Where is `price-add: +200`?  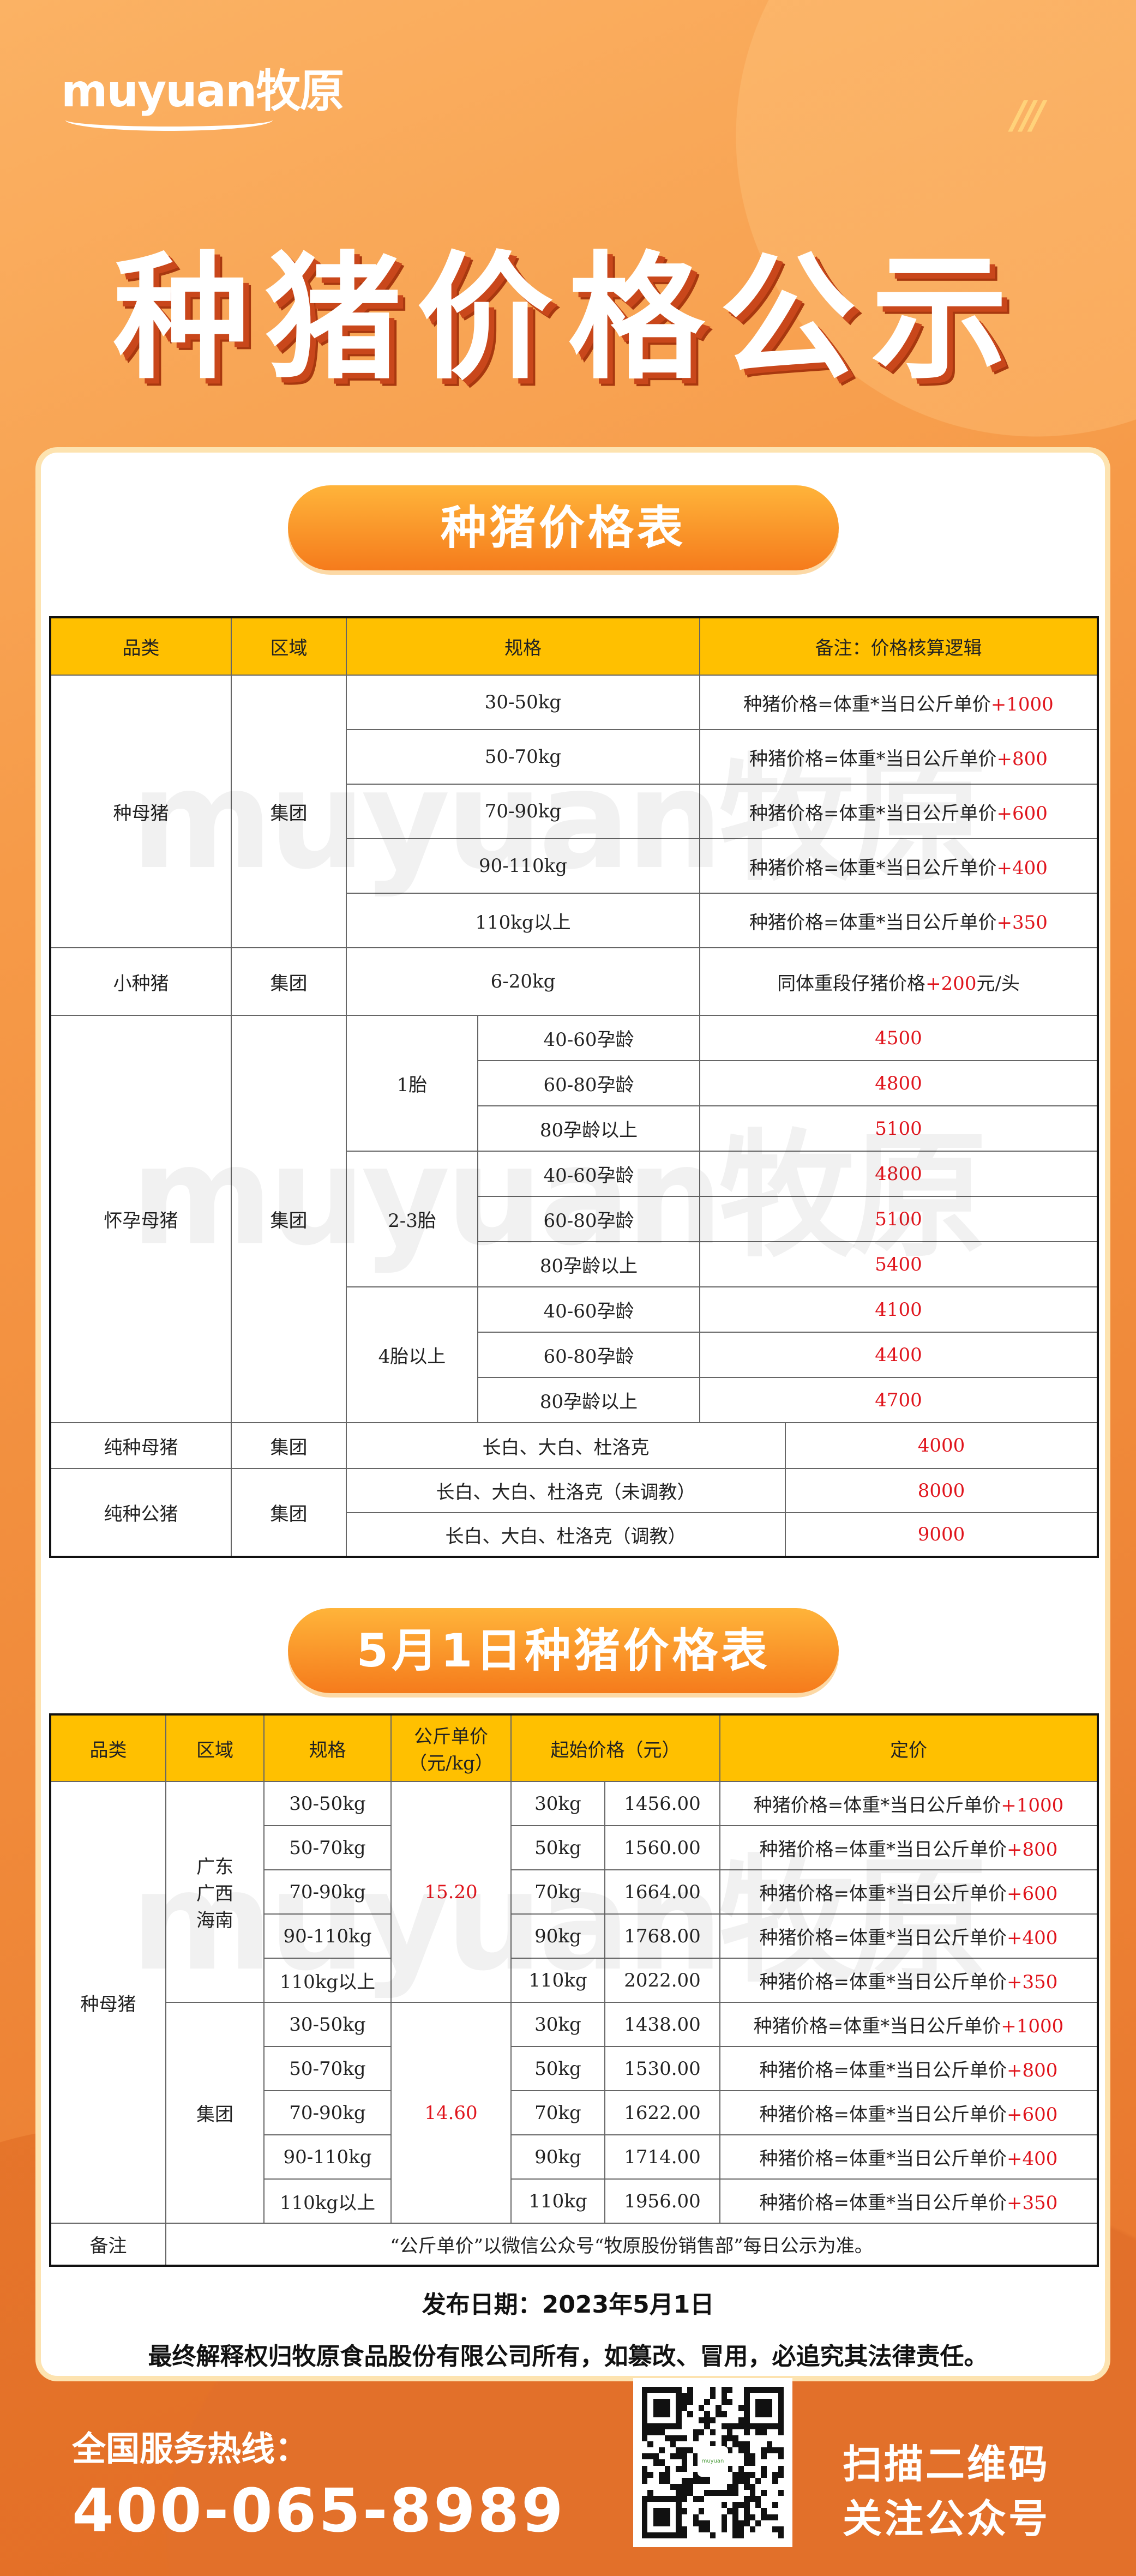
price-add: +200 is located at coordinates (951, 983).